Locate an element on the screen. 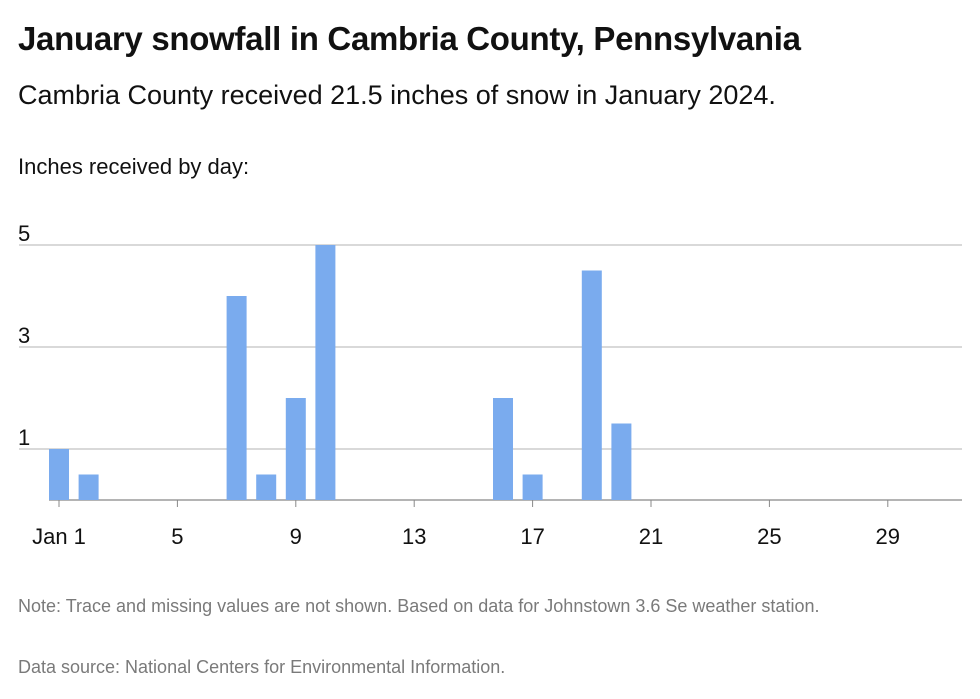 The width and height of the screenshot is (980, 699). x-tick-label: 29 is located at coordinates (888, 536).